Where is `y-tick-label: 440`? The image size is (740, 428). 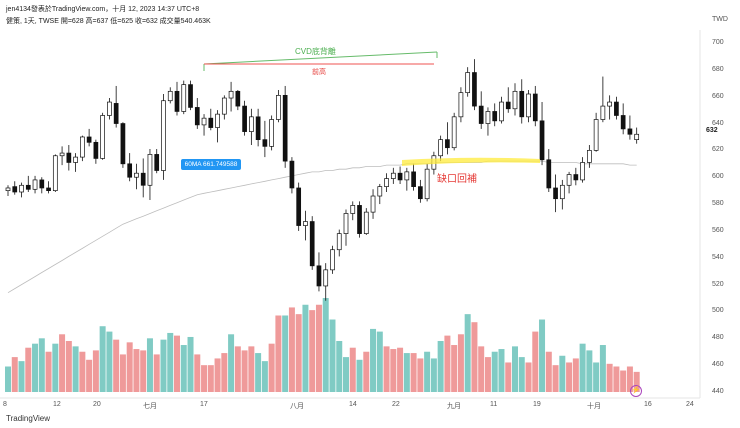 y-tick-label: 440 is located at coordinates (718, 391).